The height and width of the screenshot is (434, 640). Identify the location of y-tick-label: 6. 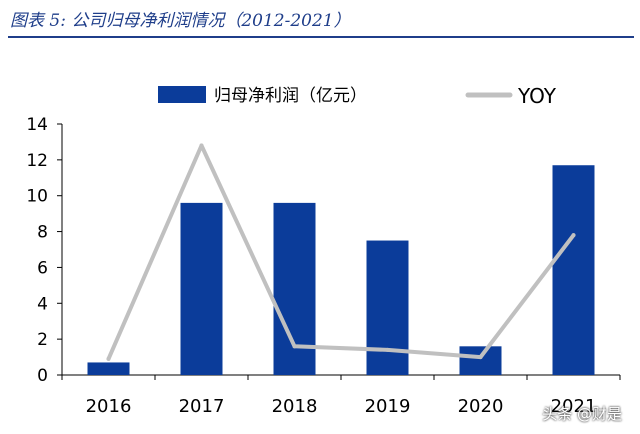
(42, 268).